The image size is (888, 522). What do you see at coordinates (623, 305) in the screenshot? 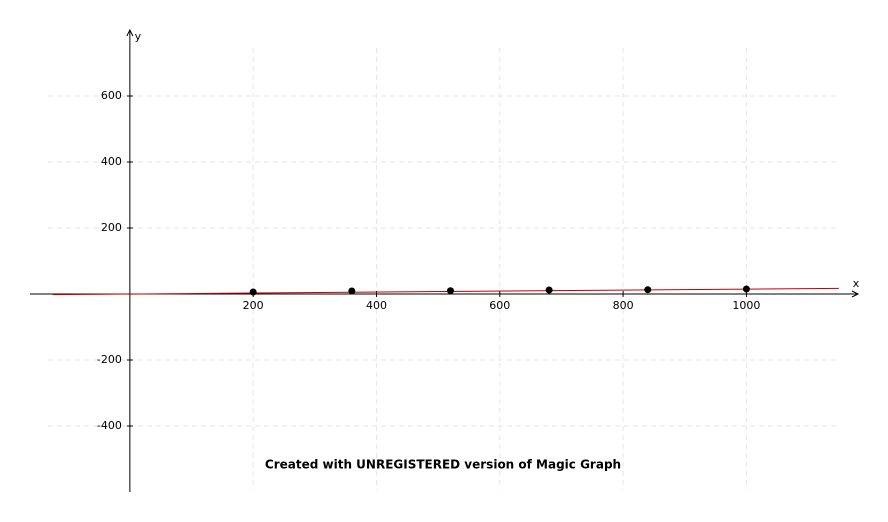
I see `x-tick-label: 800` at bounding box center [623, 305].